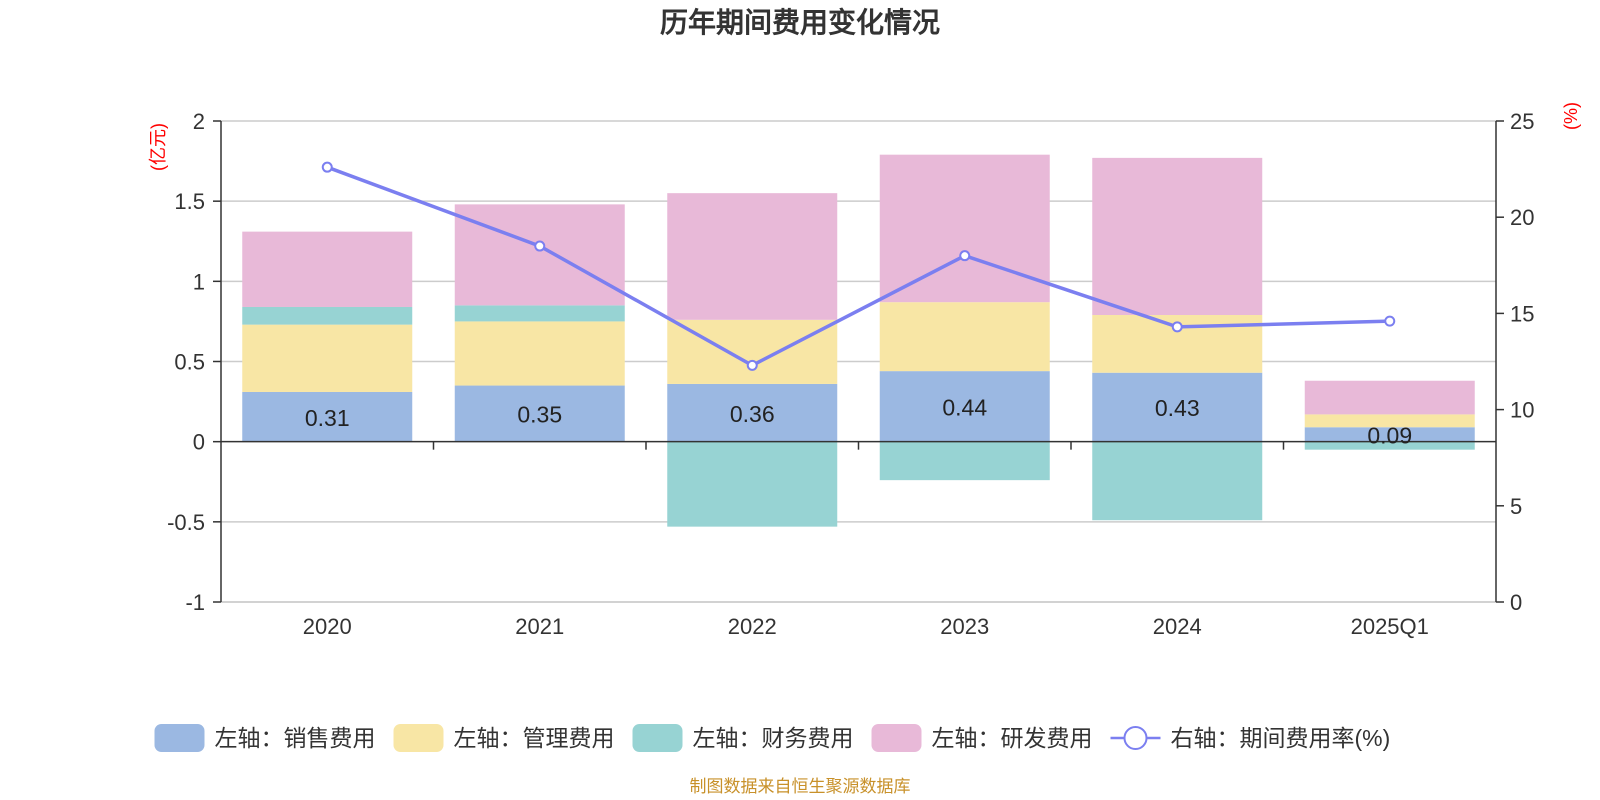 This screenshot has height=800, width=1600. What do you see at coordinates (189, 201) in the screenshot?
I see `left-tick-label: 1.5` at bounding box center [189, 201].